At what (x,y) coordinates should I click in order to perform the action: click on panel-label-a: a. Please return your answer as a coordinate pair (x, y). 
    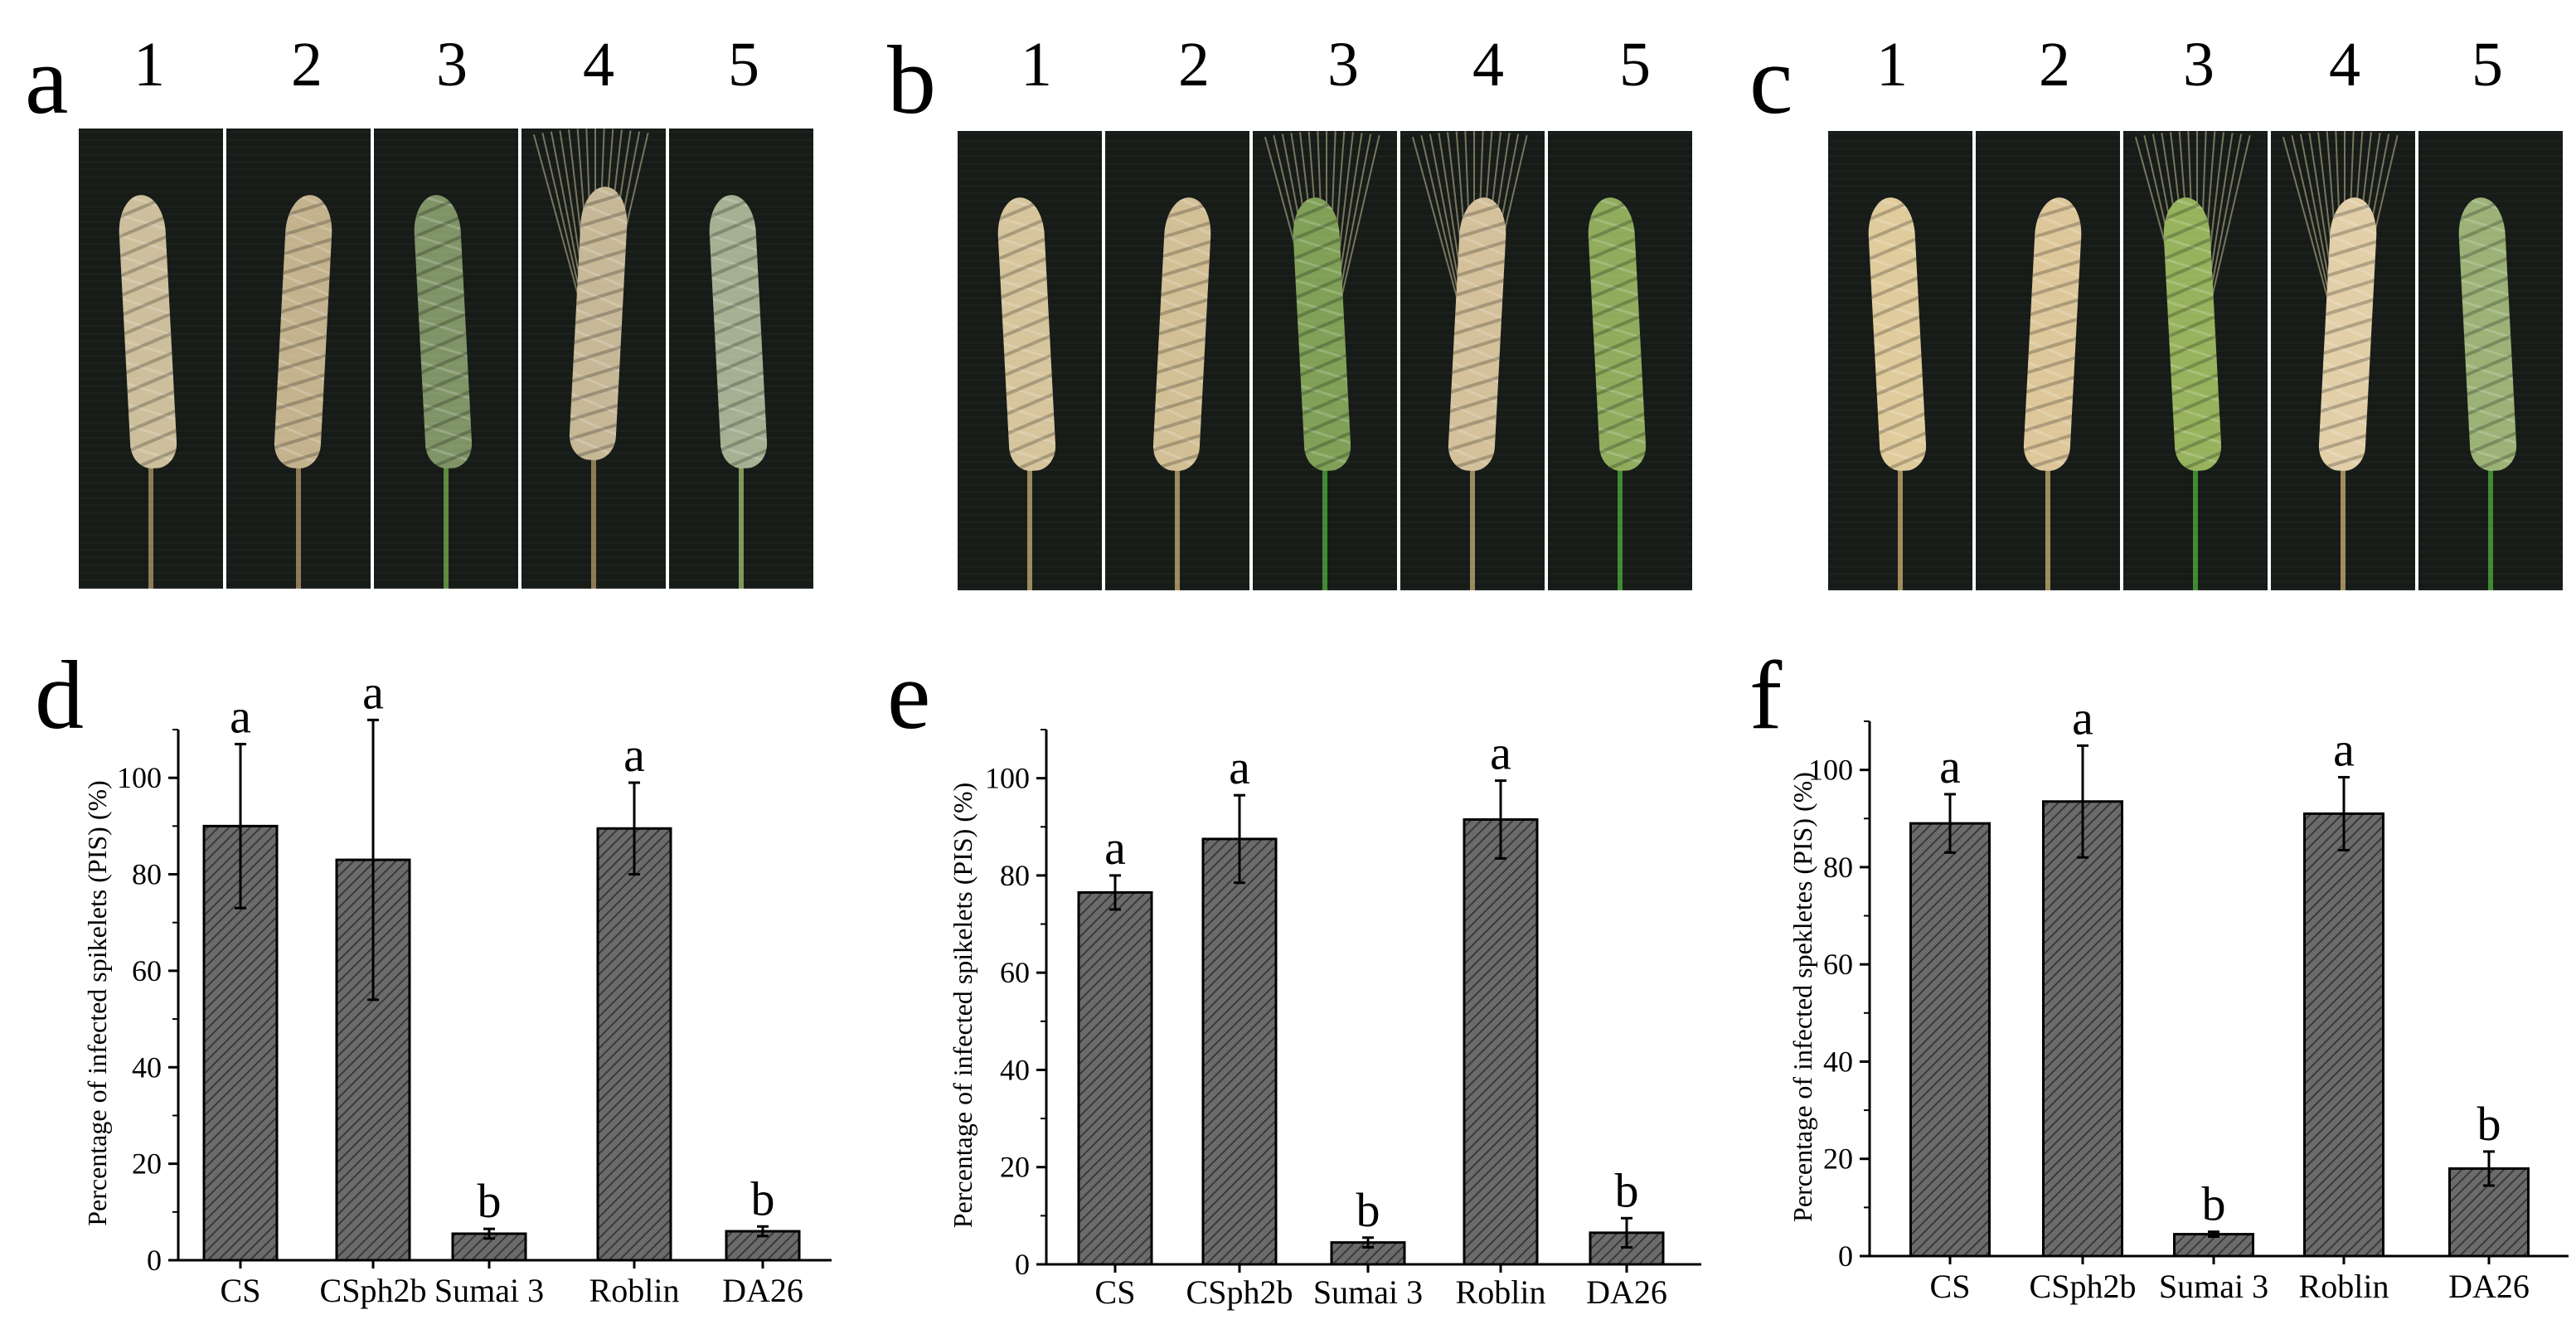
    Looking at the image, I should click on (47, 80).